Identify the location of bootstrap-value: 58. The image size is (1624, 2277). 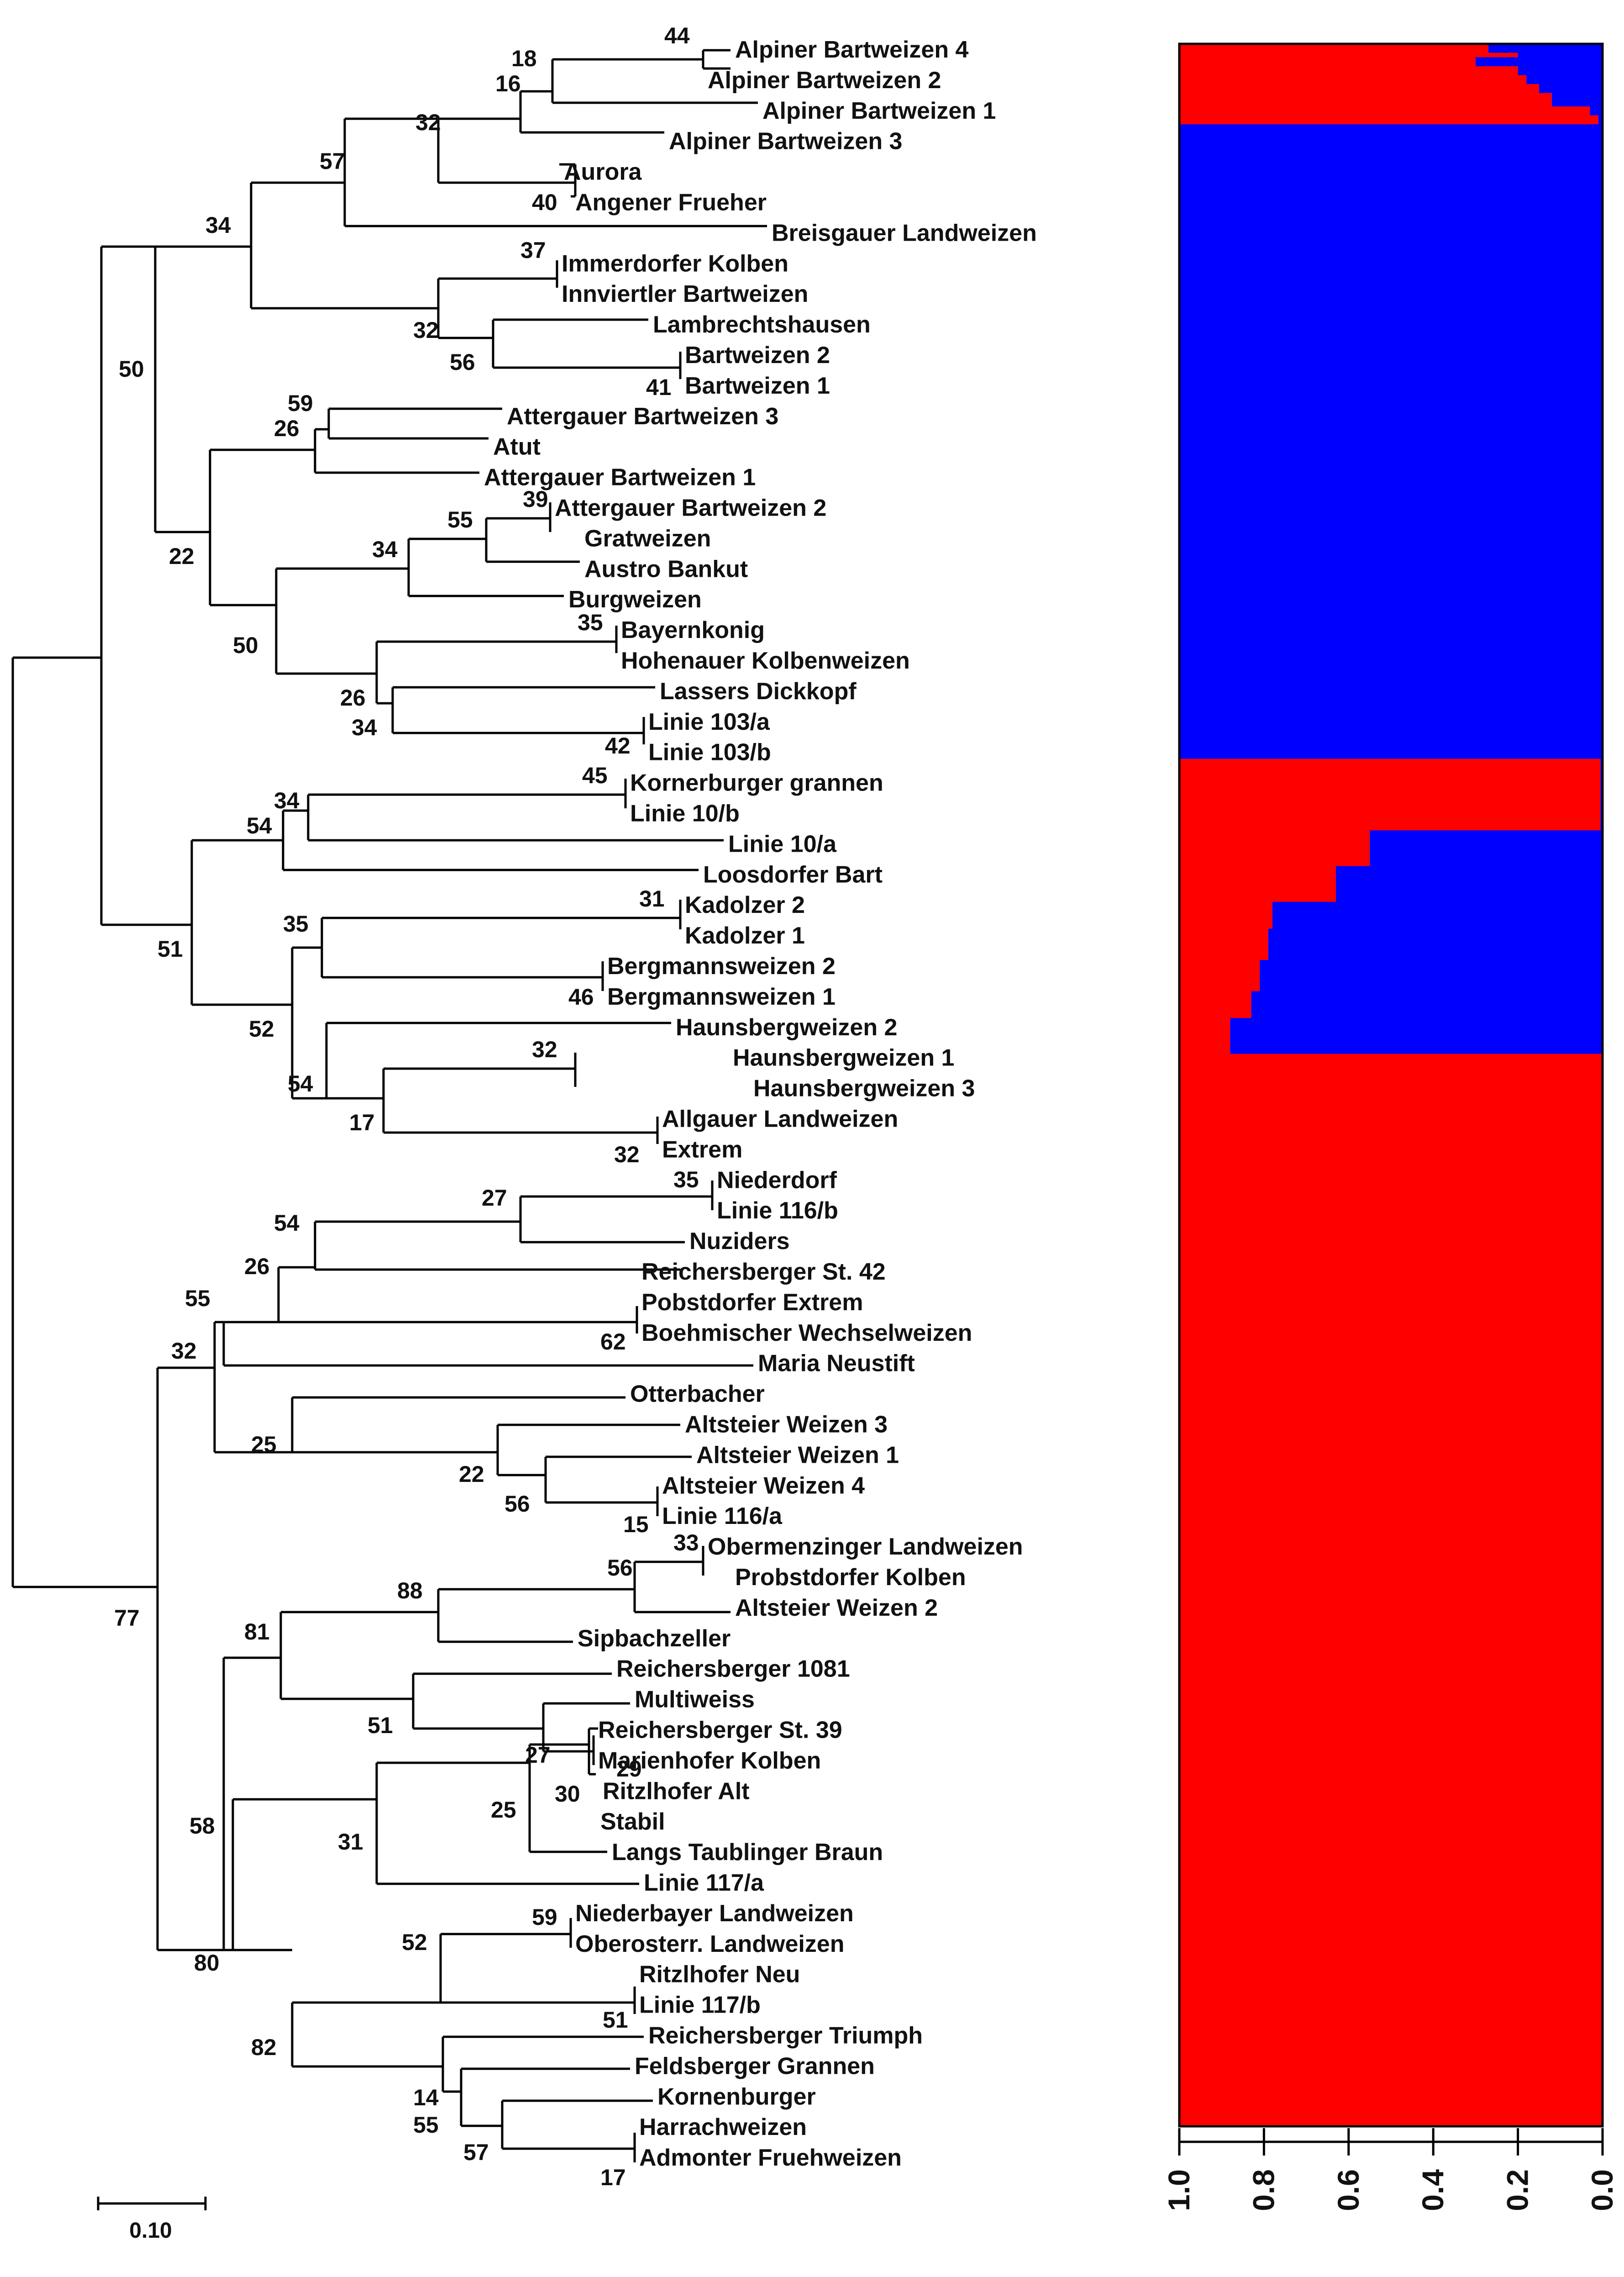
(202, 1826).